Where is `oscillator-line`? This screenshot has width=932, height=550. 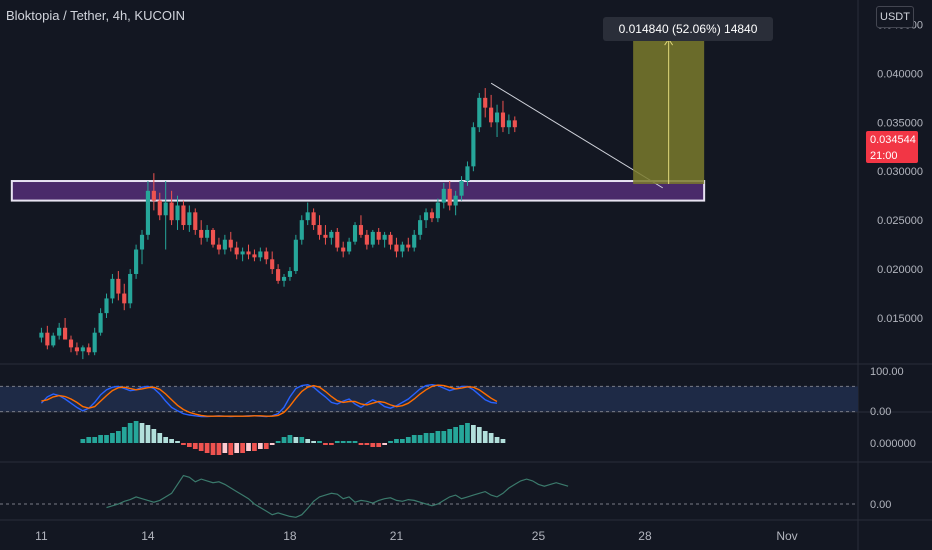 oscillator-line is located at coordinates (337, 496).